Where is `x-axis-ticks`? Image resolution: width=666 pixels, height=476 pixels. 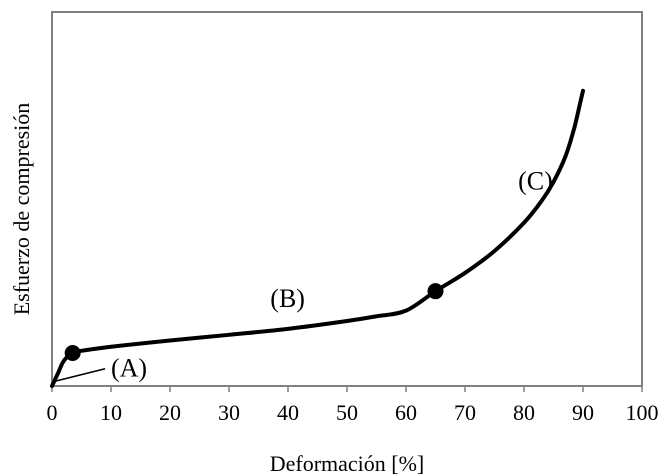
x-axis-ticks is located at coordinates (347, 389).